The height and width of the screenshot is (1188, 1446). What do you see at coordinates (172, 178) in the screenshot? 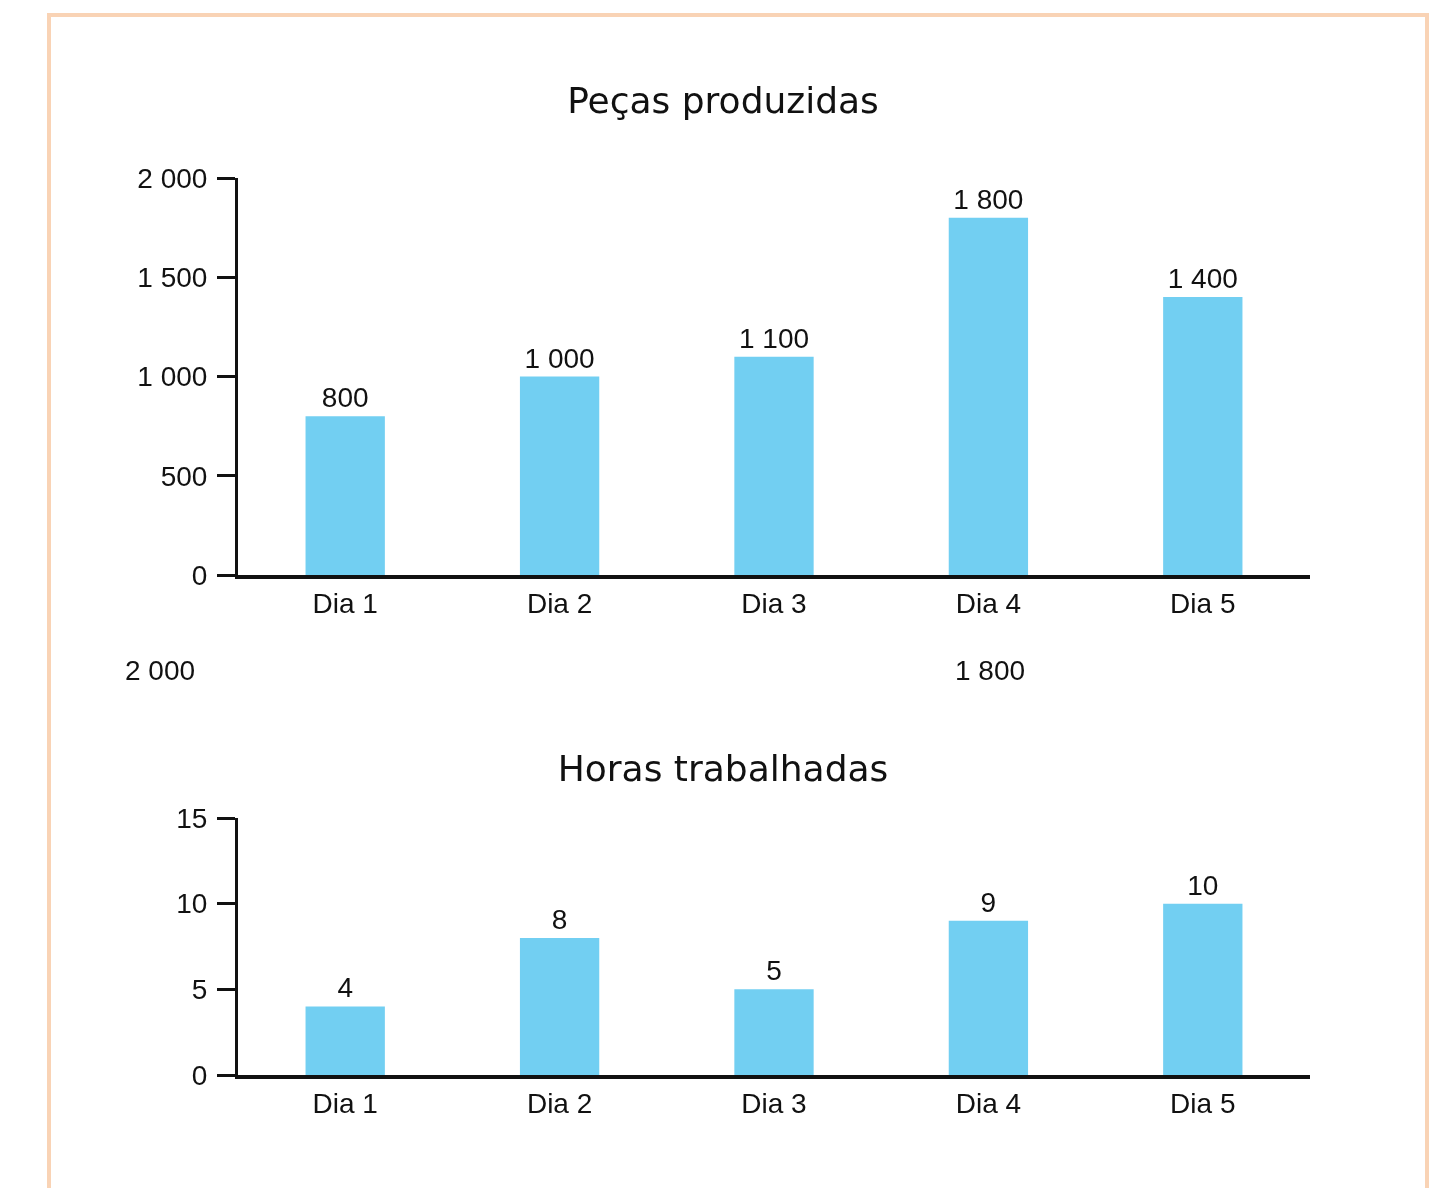
I see `y-tick-label: 2 000` at bounding box center [172, 178].